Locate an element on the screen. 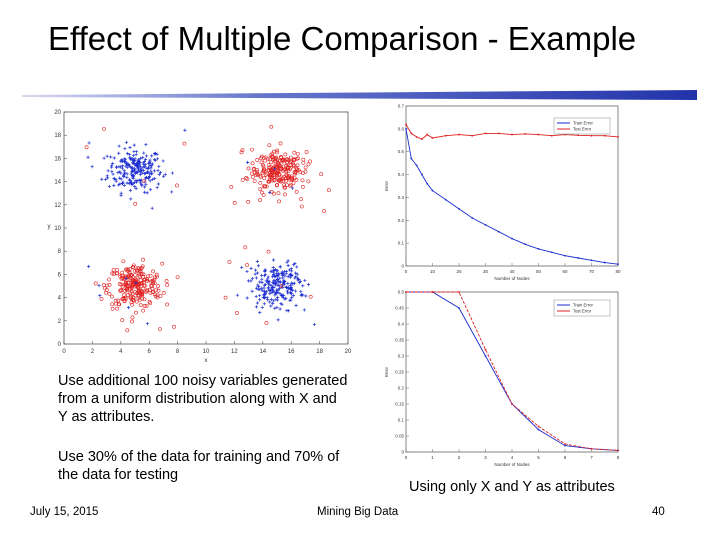 Image resolution: width=720 pixels, height=540 pixels. x-tick-label: 40 is located at coordinates (512, 271).